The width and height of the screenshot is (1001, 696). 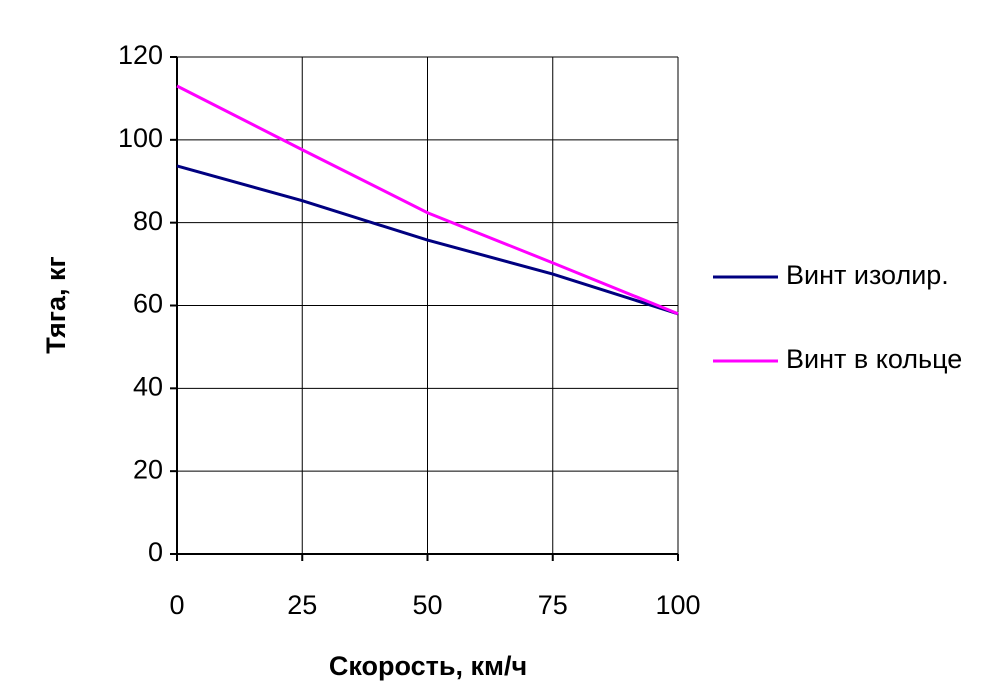 What do you see at coordinates (427, 240) in the screenshot?
I see `series-line` at bounding box center [427, 240].